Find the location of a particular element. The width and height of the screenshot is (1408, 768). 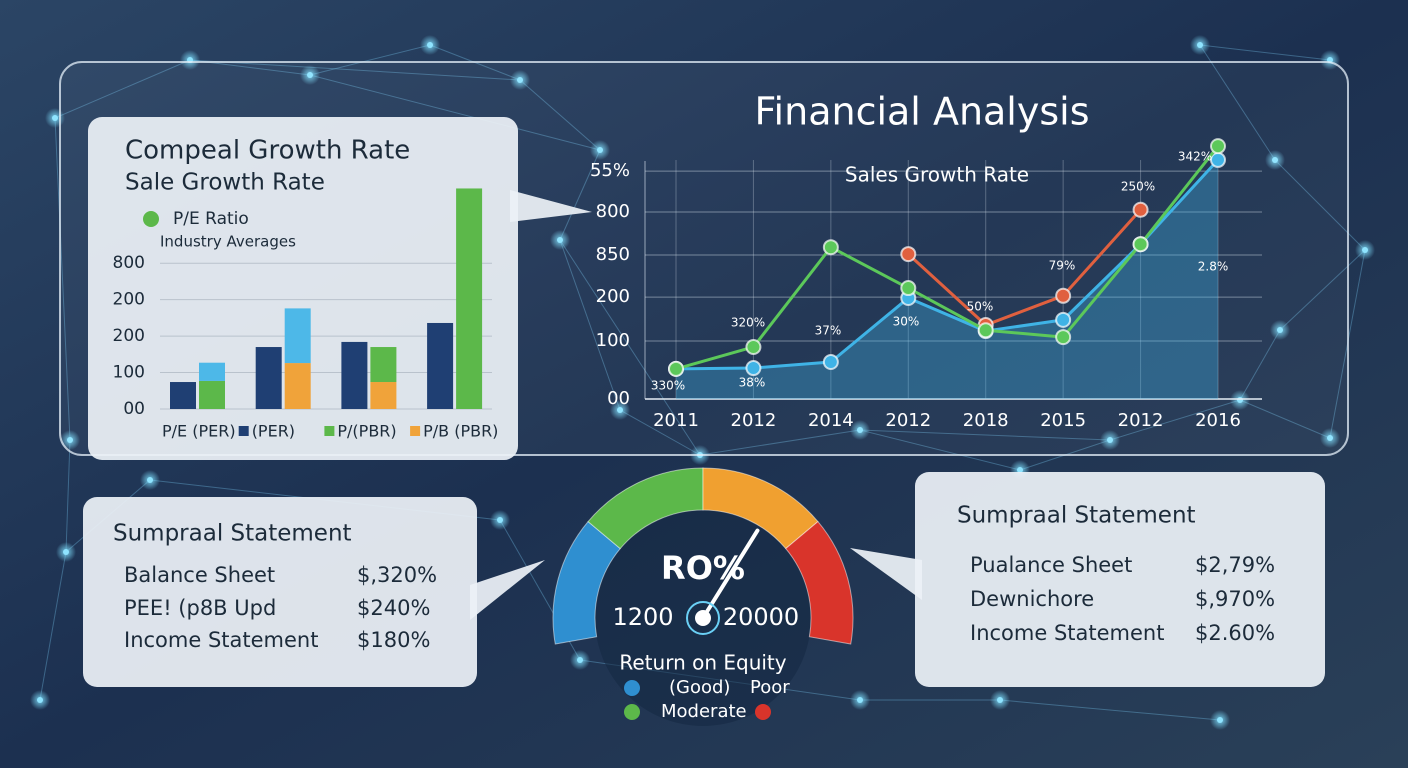

annotation: 38% is located at coordinates (752, 383).